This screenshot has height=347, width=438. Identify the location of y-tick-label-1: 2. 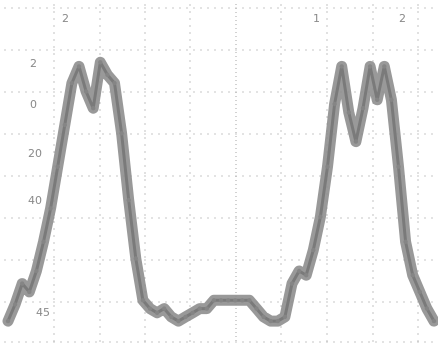
(33, 63).